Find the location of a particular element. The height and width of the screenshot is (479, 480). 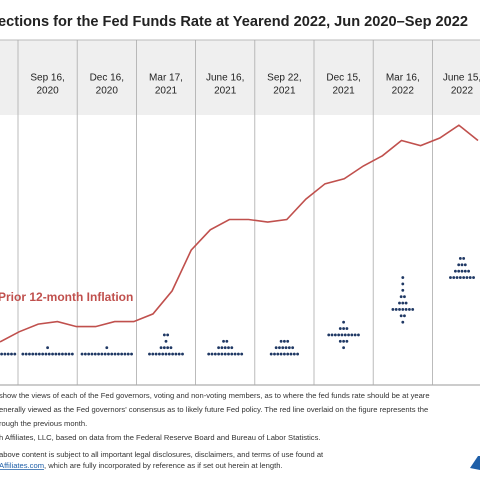

column-label: 2022 is located at coordinates (462, 91).